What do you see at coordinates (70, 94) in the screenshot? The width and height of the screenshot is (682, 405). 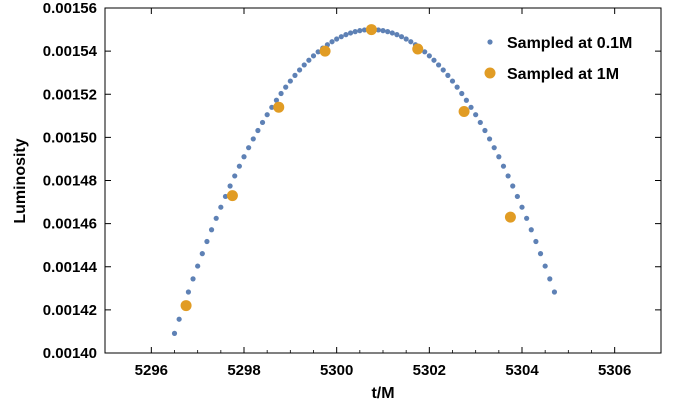 I see `y-tick-label: 0.00152` at bounding box center [70, 94].